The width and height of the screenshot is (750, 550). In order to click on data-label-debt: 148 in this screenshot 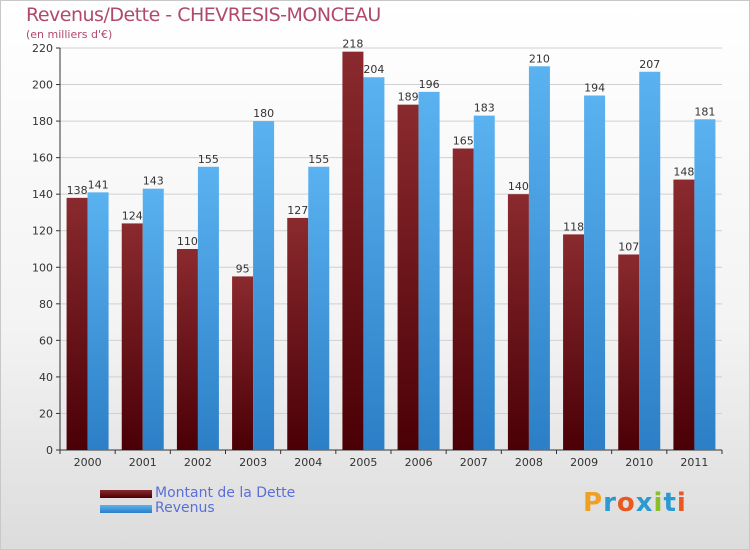, I will do `click(683, 172)`.